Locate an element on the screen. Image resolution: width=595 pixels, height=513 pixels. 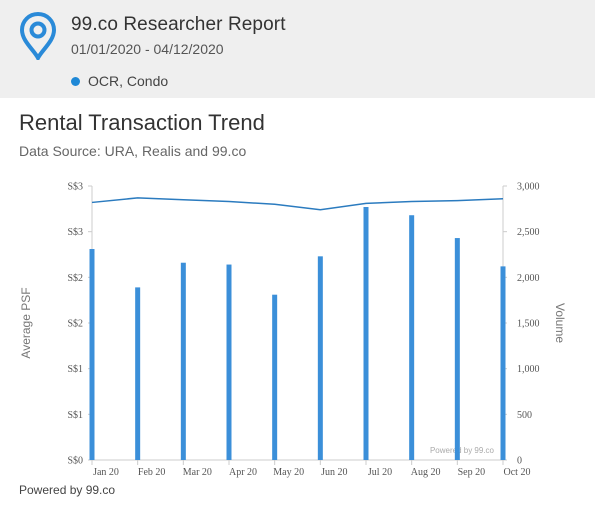
right-tick-label: 2,000 is located at coordinates (528, 278).